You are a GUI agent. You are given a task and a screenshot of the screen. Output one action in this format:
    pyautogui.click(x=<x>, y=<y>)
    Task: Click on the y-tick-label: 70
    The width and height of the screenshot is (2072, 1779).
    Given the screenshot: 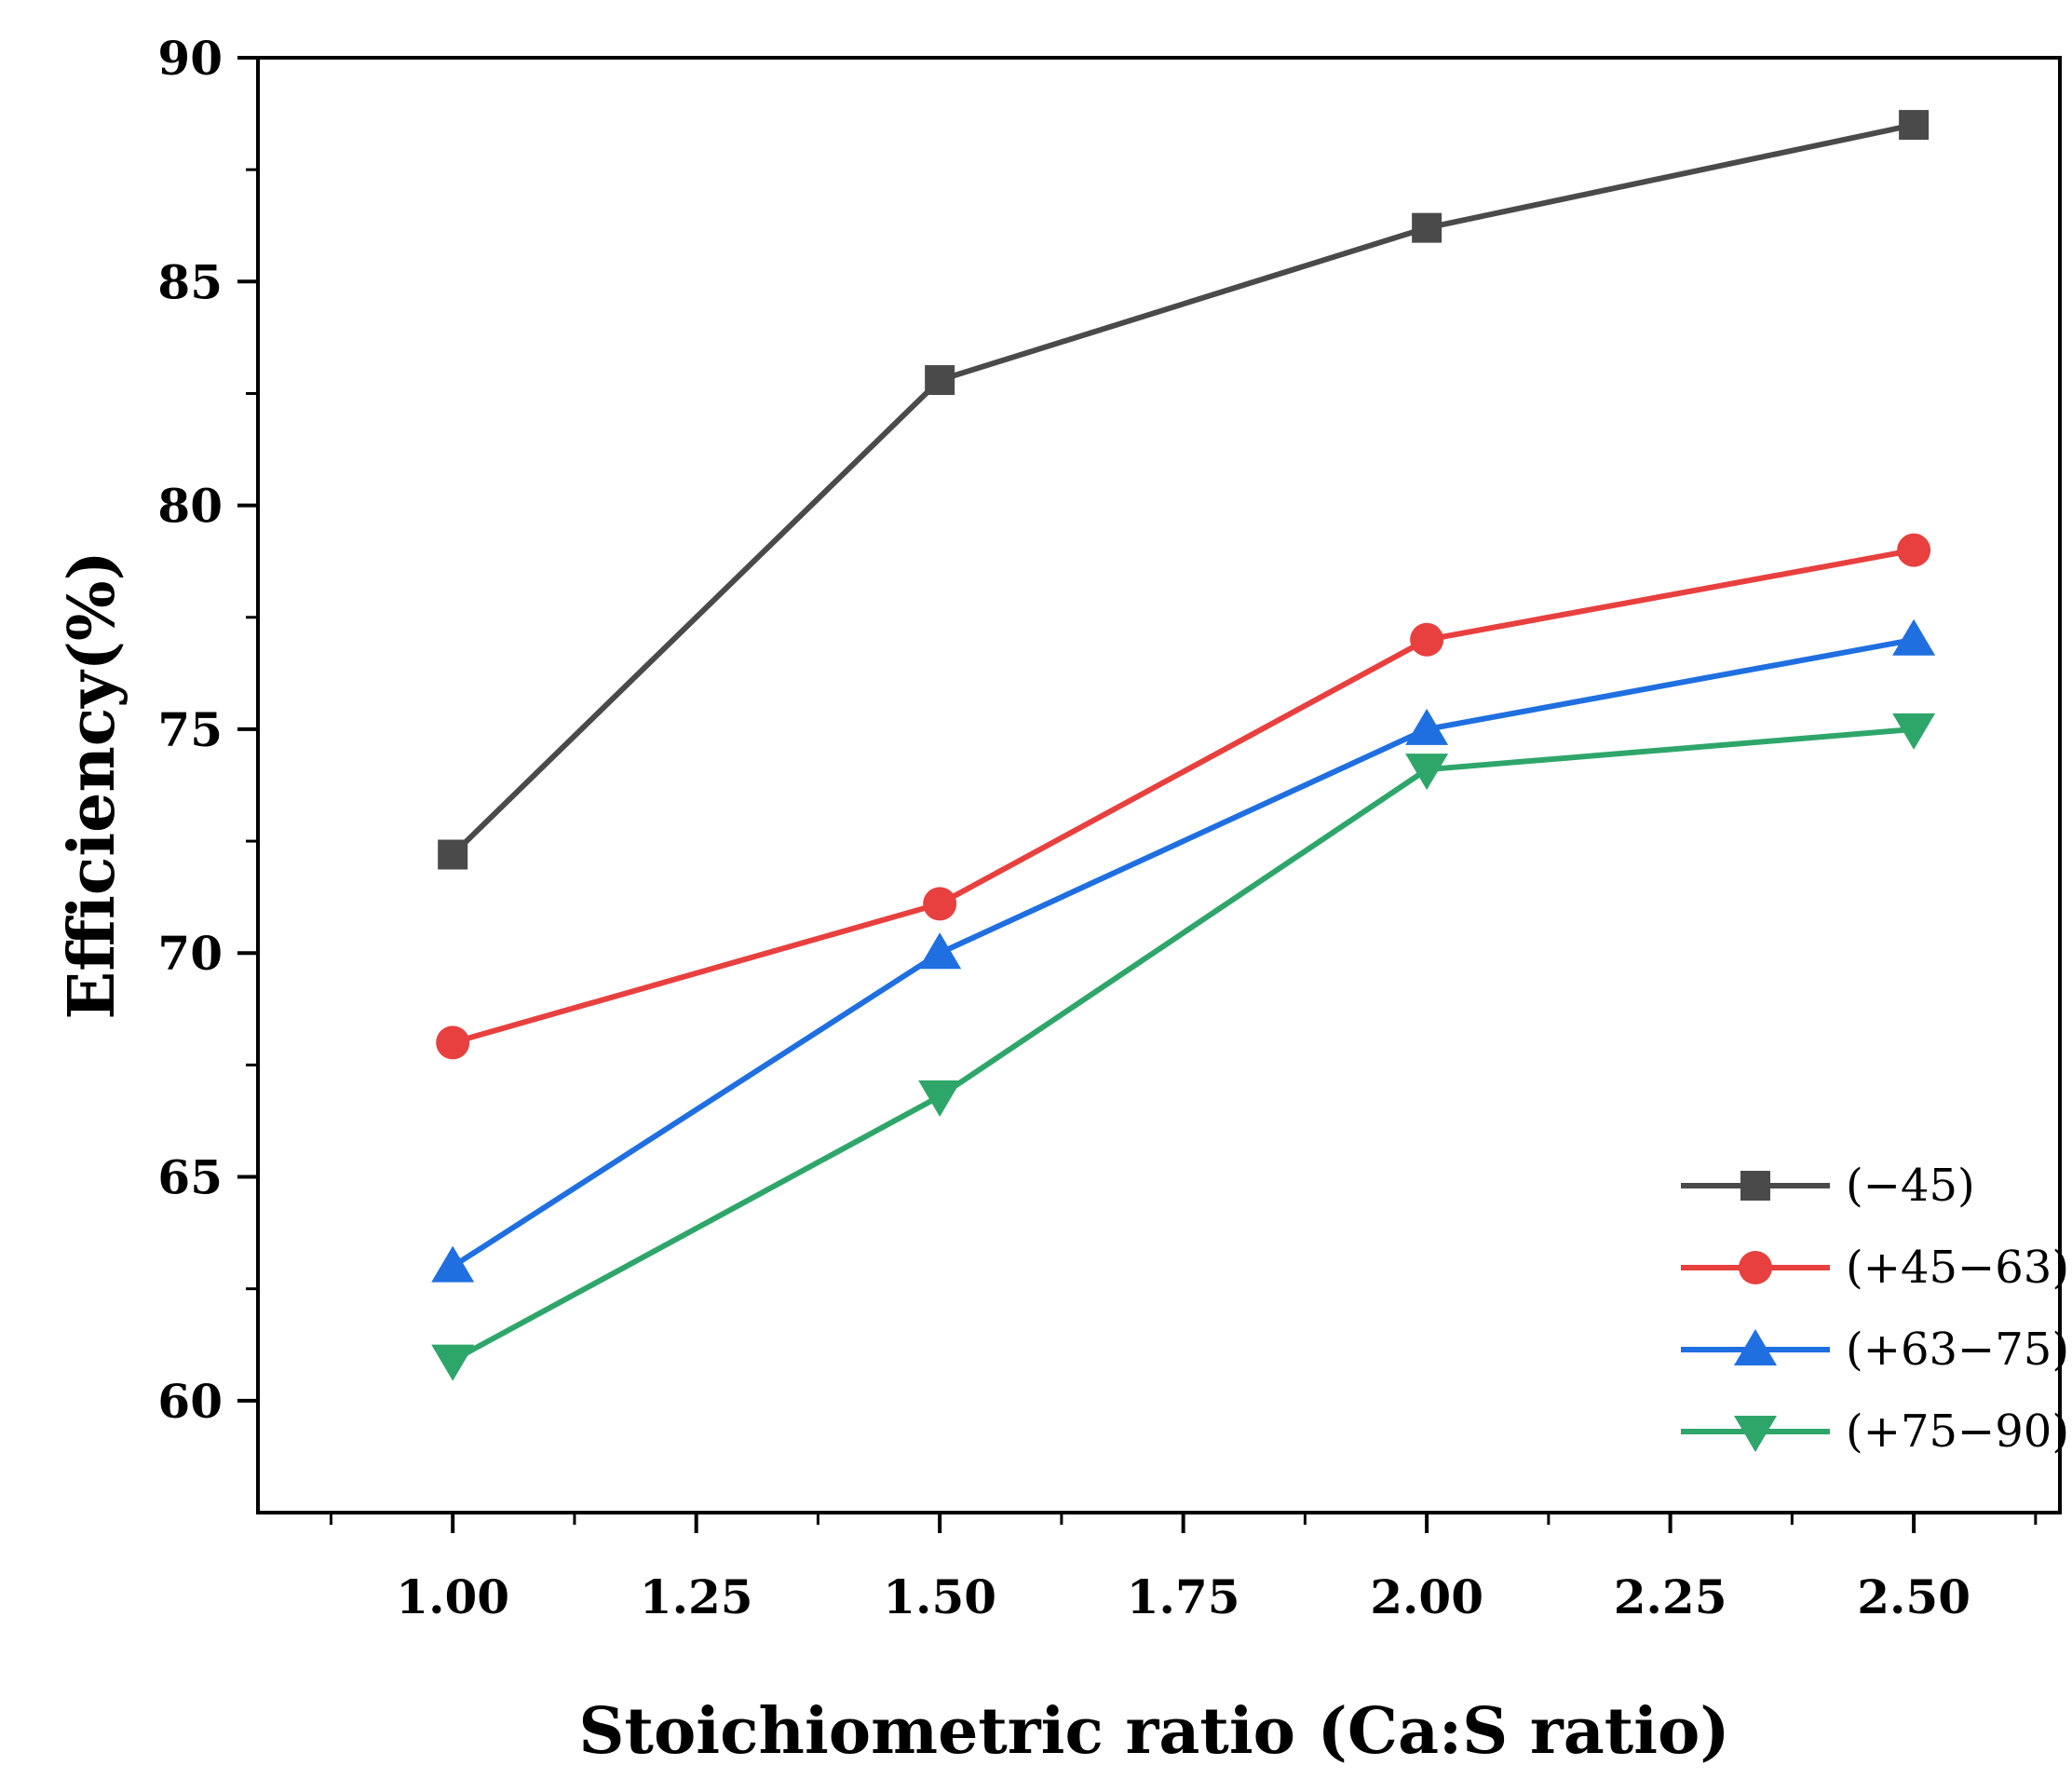 What is the action you would take?
    pyautogui.click(x=190, y=954)
    